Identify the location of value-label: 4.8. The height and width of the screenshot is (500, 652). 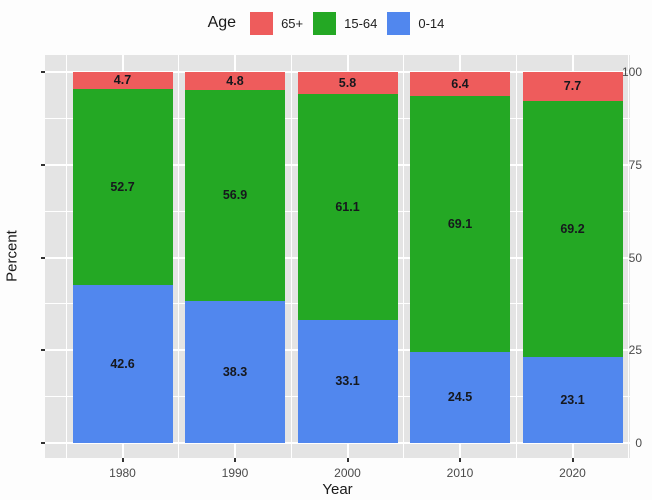
(235, 80).